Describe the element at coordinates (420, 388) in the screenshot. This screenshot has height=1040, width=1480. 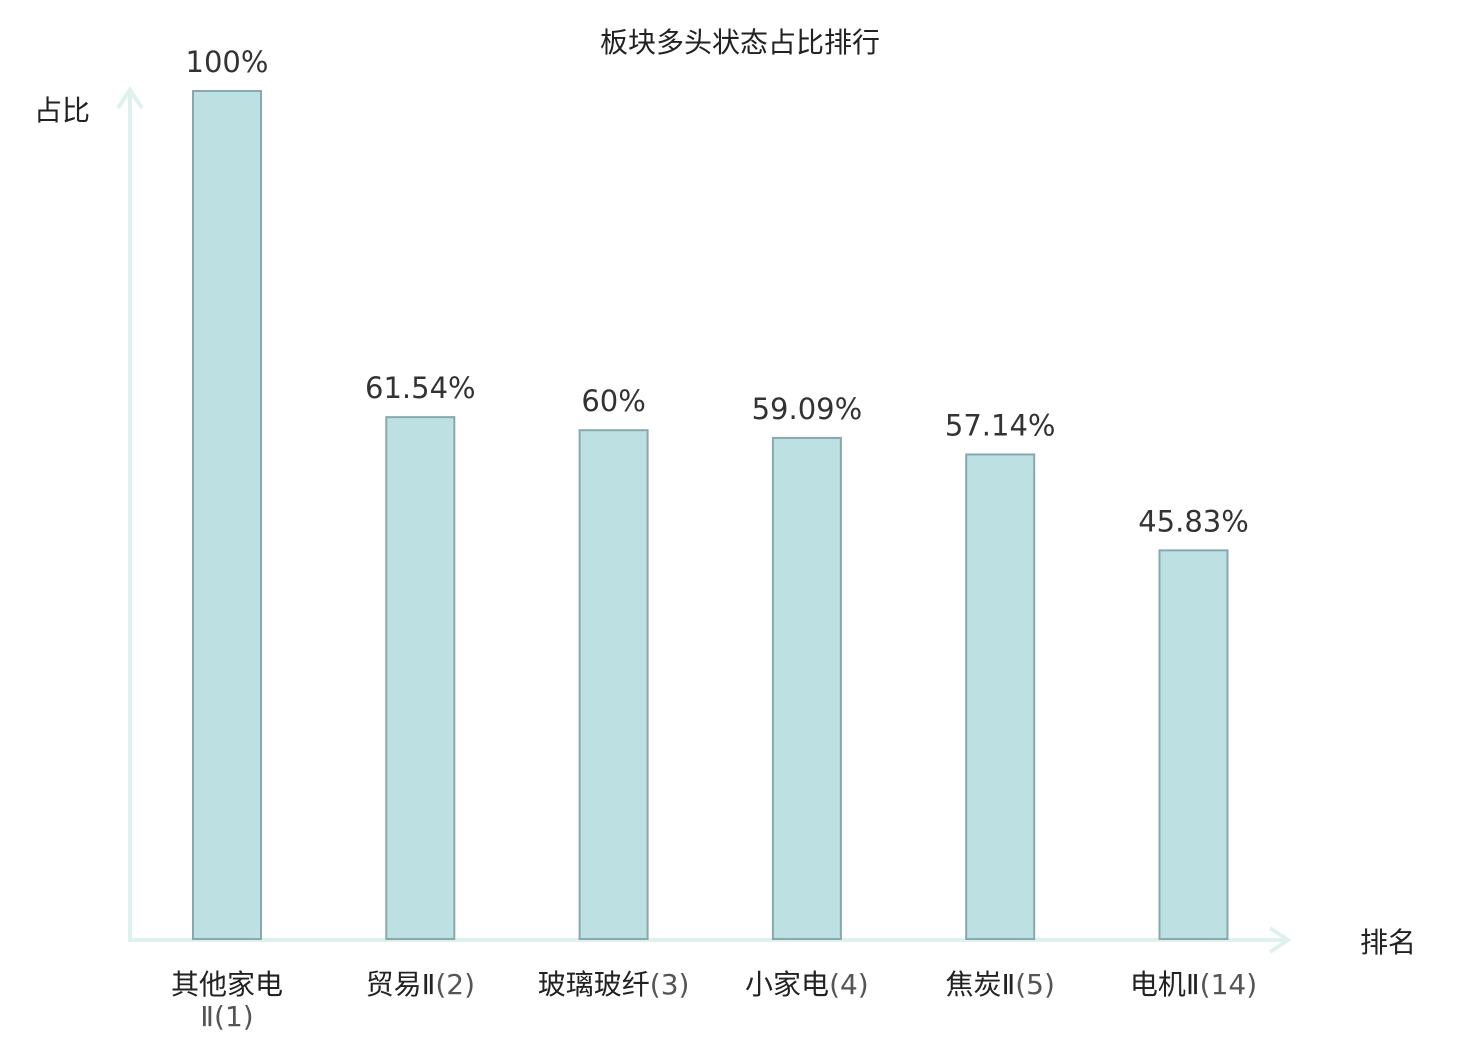
I see `data-label: 61.54%` at that location.